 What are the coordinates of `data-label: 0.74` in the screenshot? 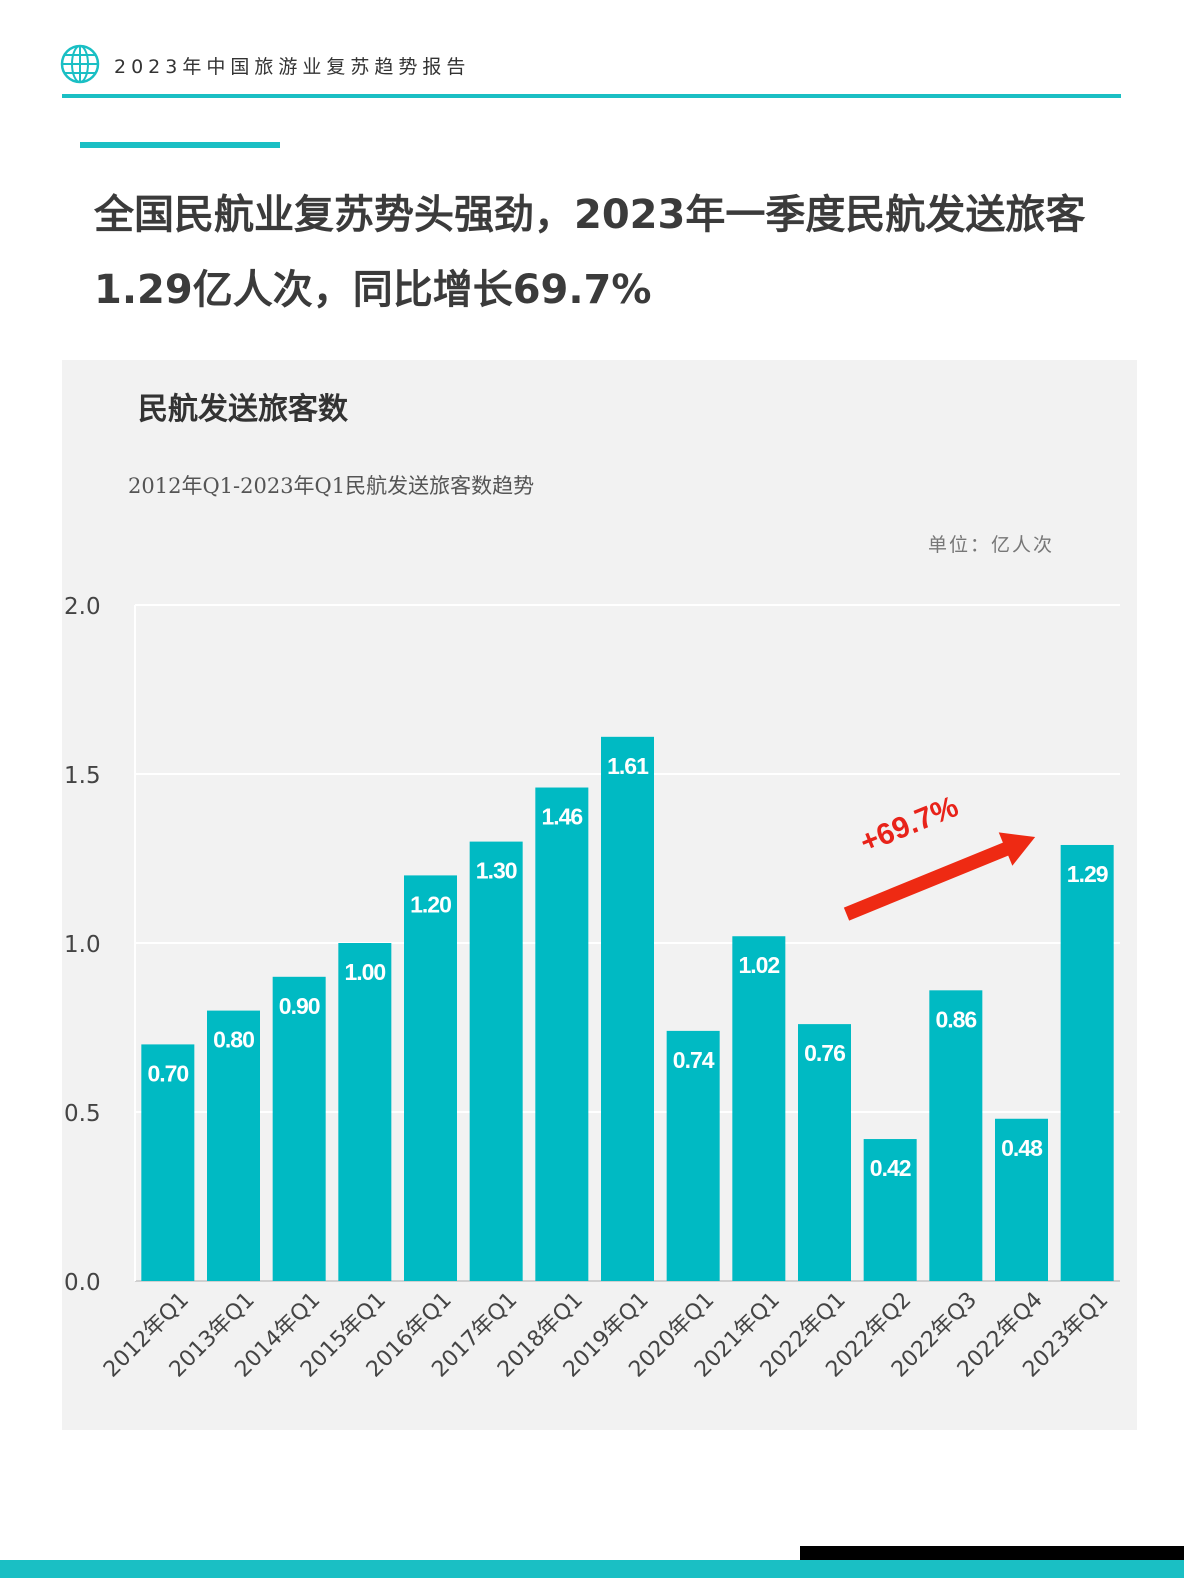 It's located at (694, 1060).